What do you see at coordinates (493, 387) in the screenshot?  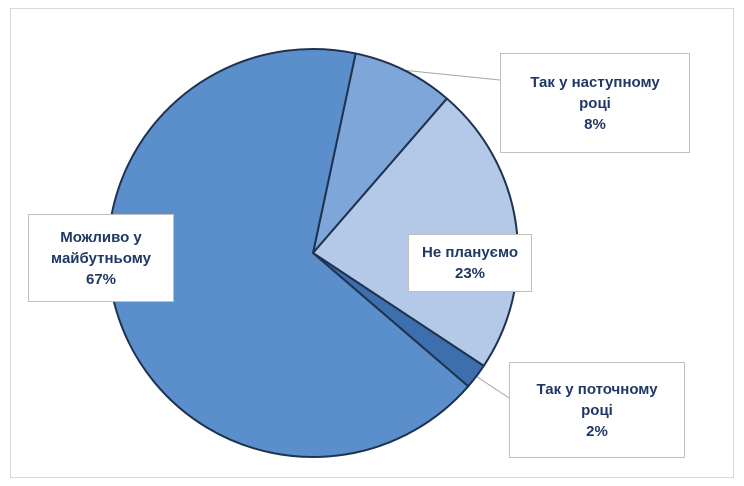 I see `leader-current-year` at bounding box center [493, 387].